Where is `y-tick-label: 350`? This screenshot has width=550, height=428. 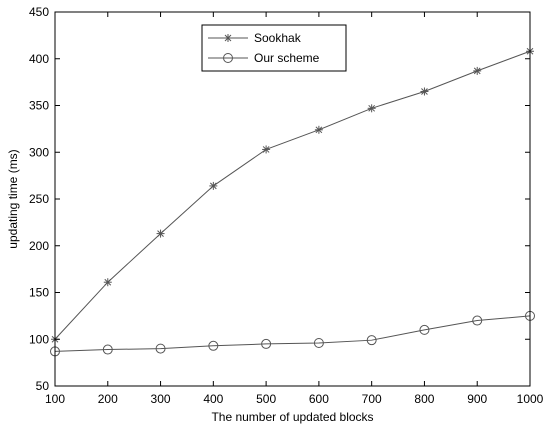 y-tick-label: 350 is located at coordinates (39, 106).